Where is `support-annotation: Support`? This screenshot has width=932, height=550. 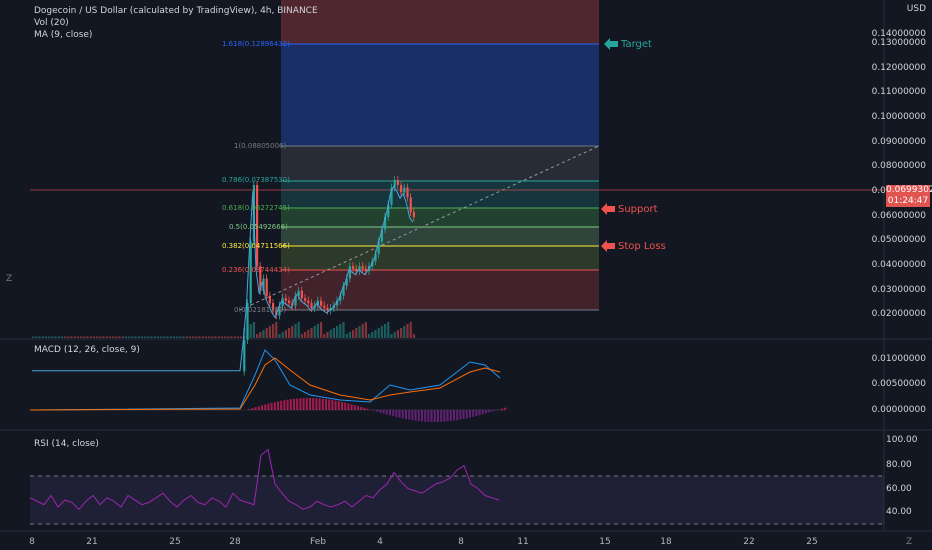 support-annotation: Support is located at coordinates (629, 209).